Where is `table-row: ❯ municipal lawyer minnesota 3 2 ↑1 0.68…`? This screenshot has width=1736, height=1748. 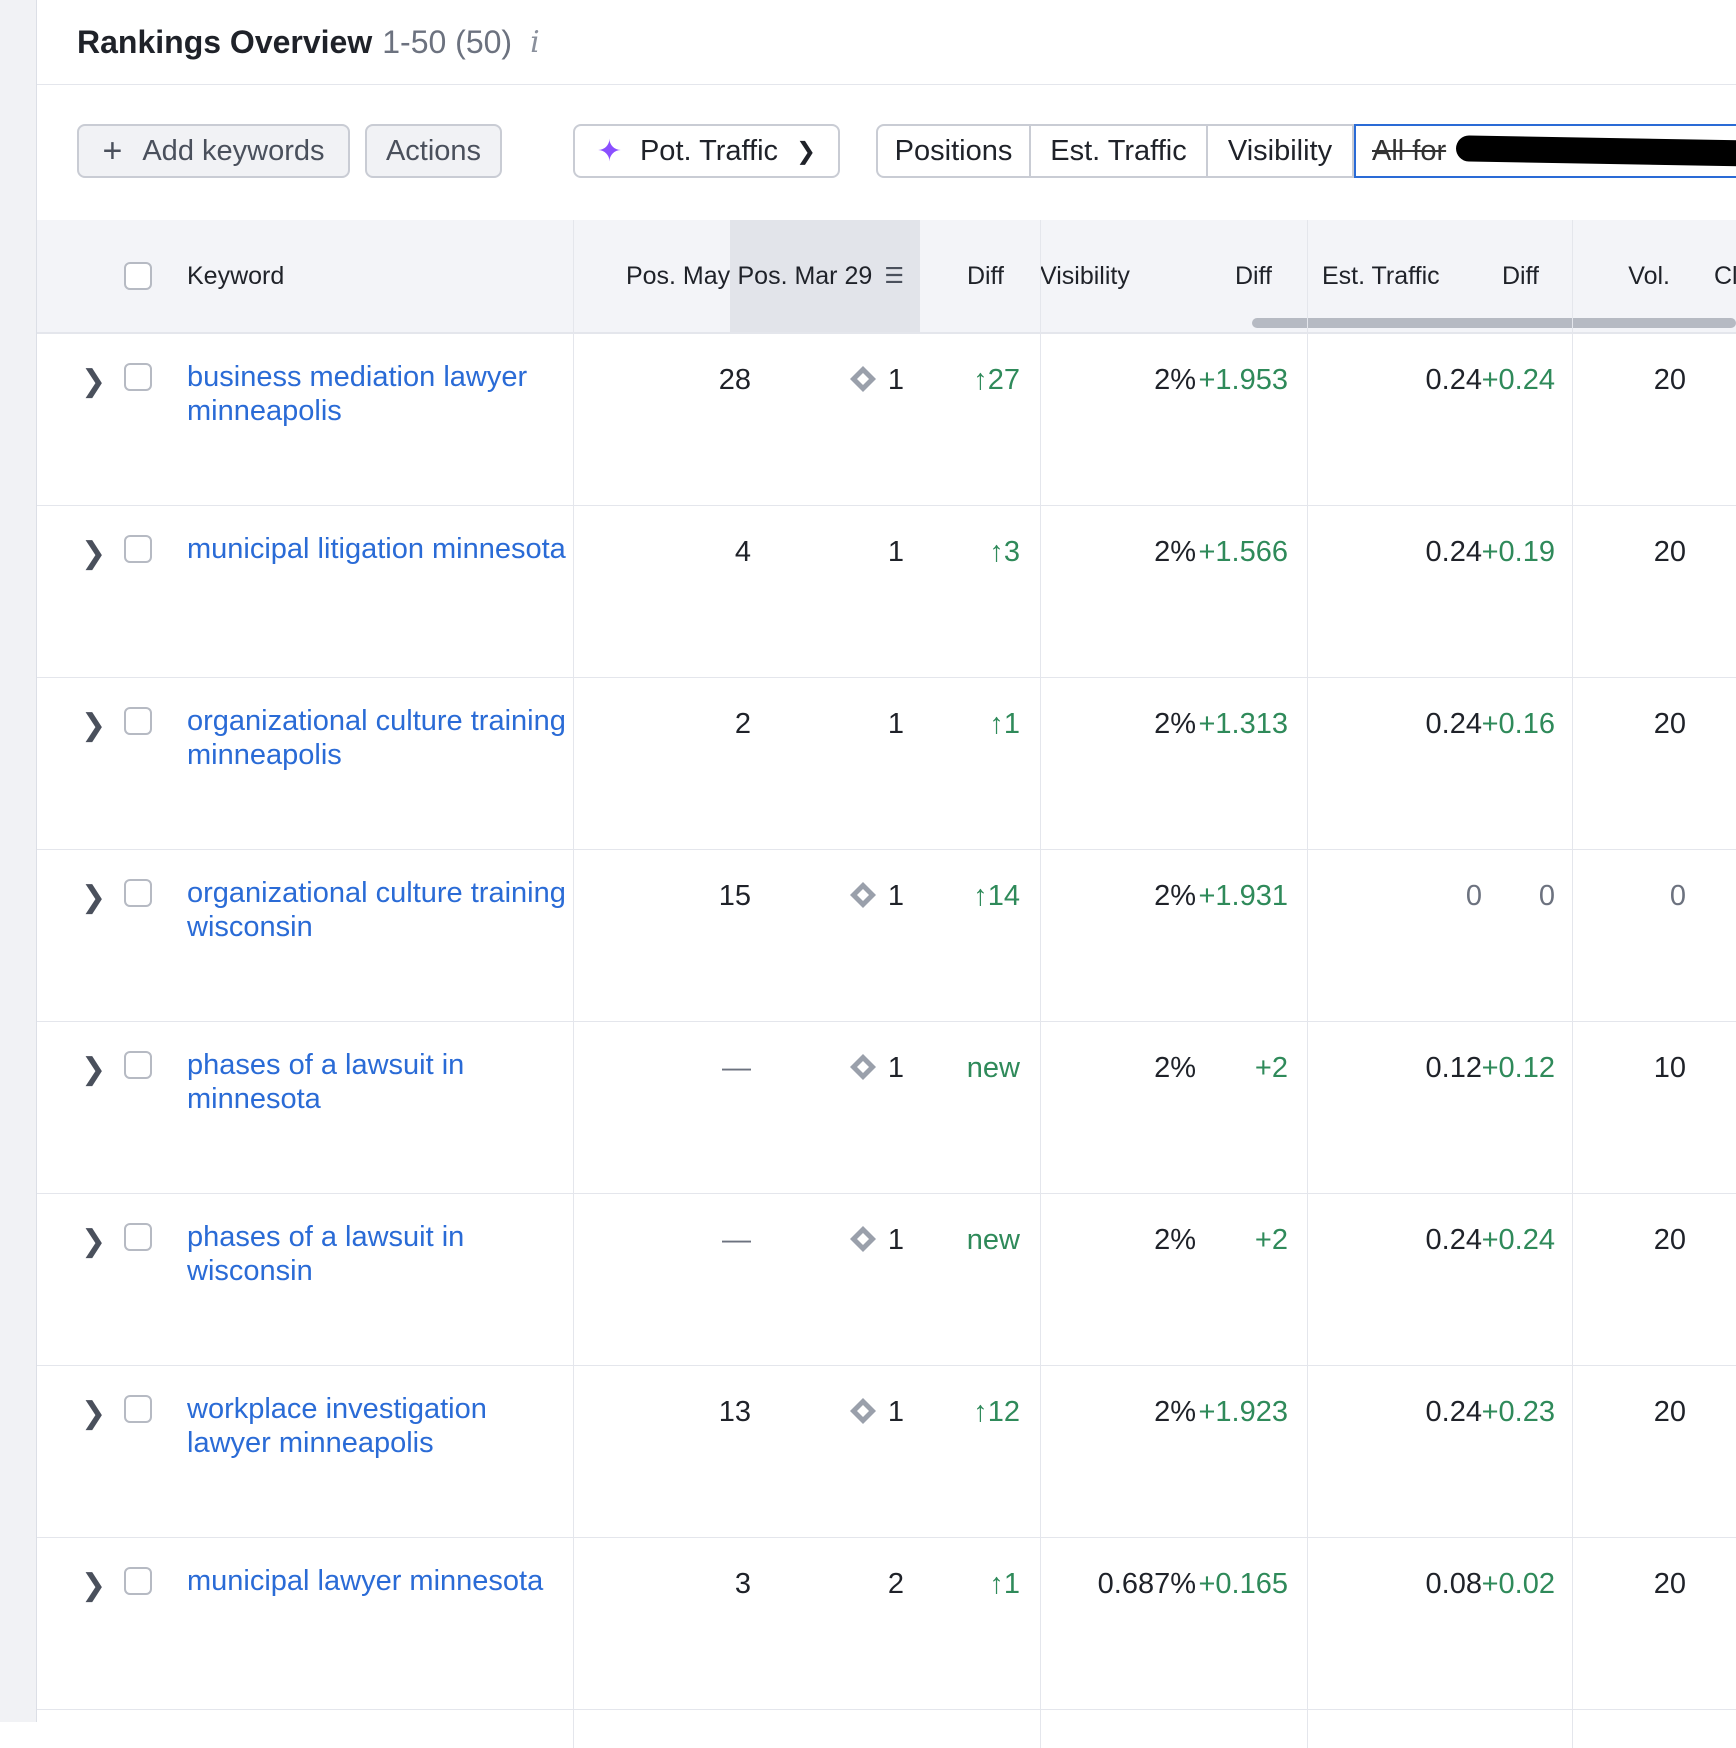
table-row: ❯ municipal lawyer minnesota 3 2 ↑1 0.68… is located at coordinates (886, 1624).